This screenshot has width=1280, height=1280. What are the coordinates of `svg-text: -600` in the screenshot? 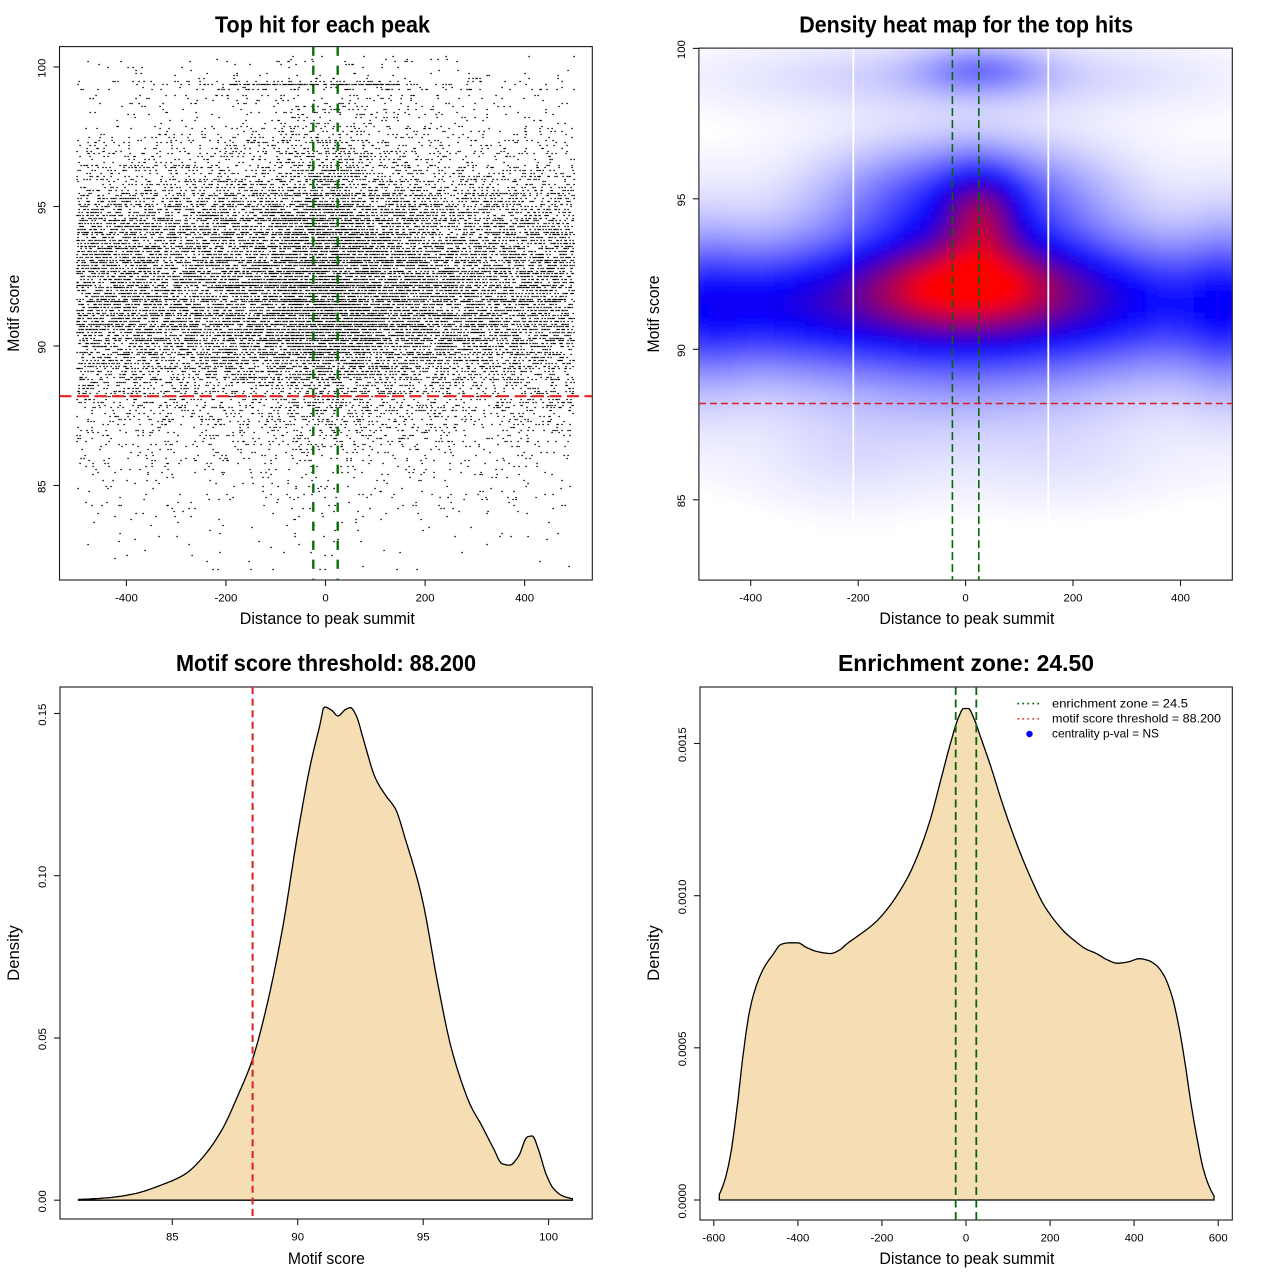 It's located at (713, 1239).